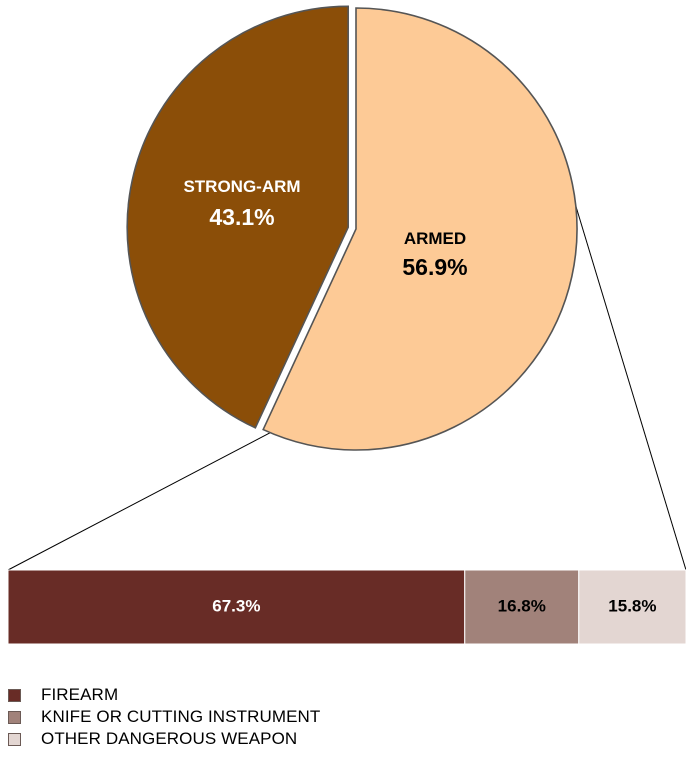  Describe the element at coordinates (435, 238) in the screenshot. I see `pie-label-armed: ARMED` at that location.